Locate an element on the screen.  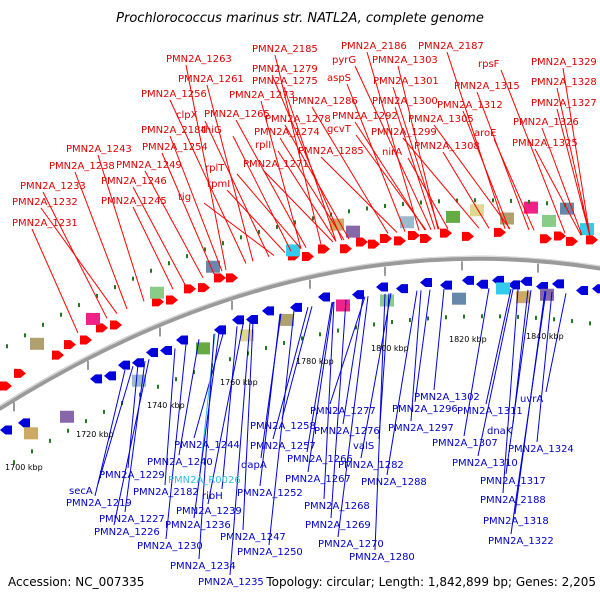
gene-label-bottom: PMN2A_1282 is located at coordinates (371, 465).